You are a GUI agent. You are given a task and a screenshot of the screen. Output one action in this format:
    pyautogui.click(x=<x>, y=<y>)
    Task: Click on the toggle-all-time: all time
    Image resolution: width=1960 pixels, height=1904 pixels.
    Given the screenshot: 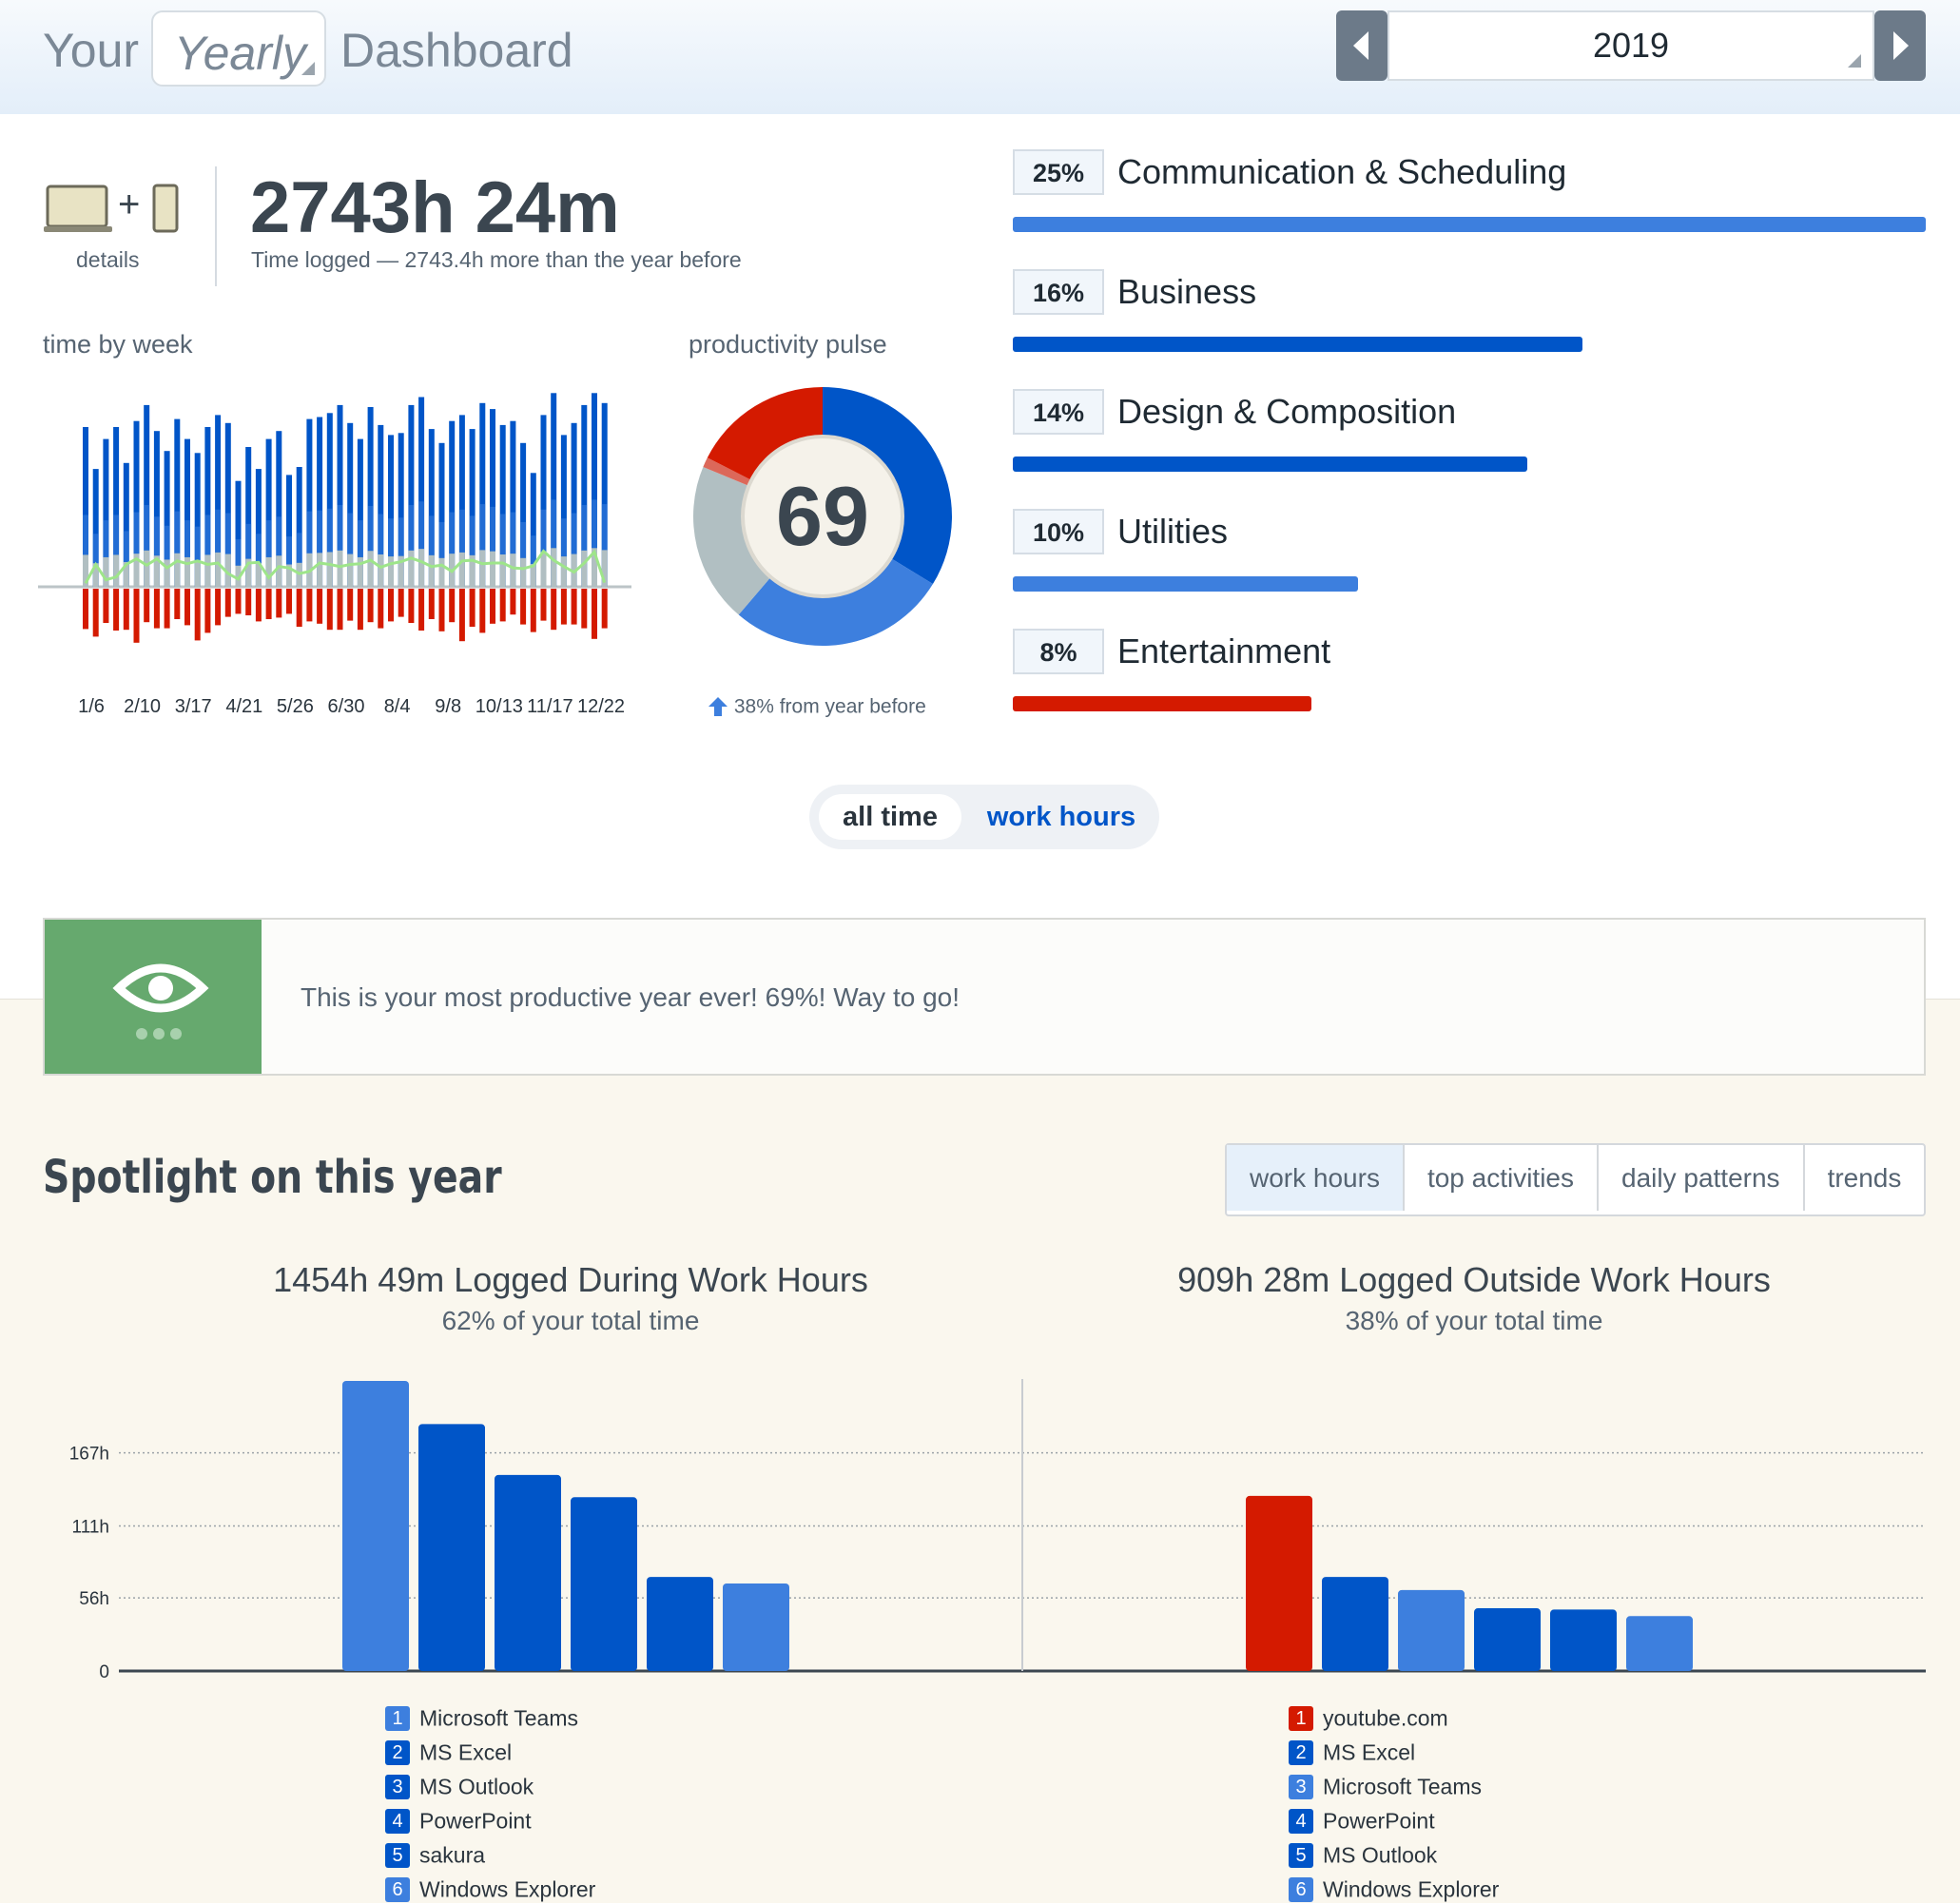 What is the action you would take?
    pyautogui.click(x=890, y=817)
    